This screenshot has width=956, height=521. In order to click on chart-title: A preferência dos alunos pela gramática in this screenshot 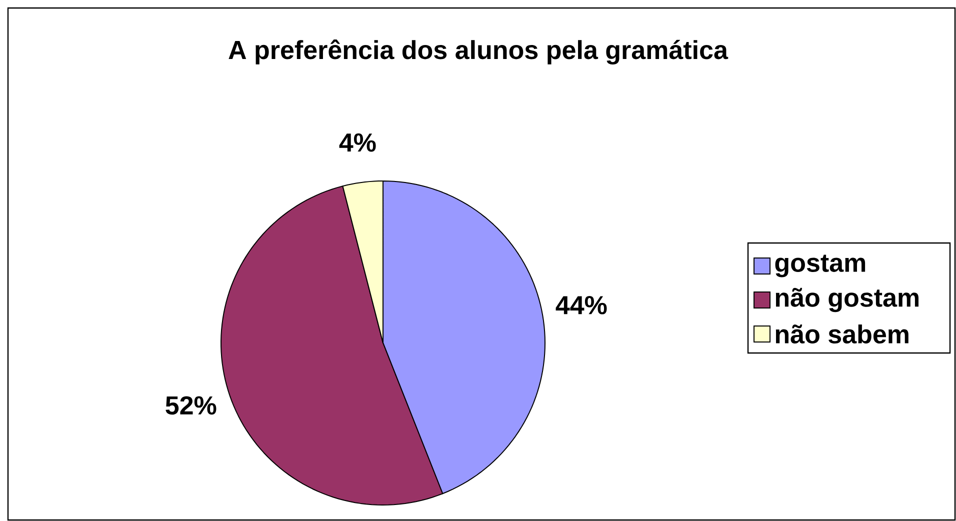, I will do `click(478, 52)`.